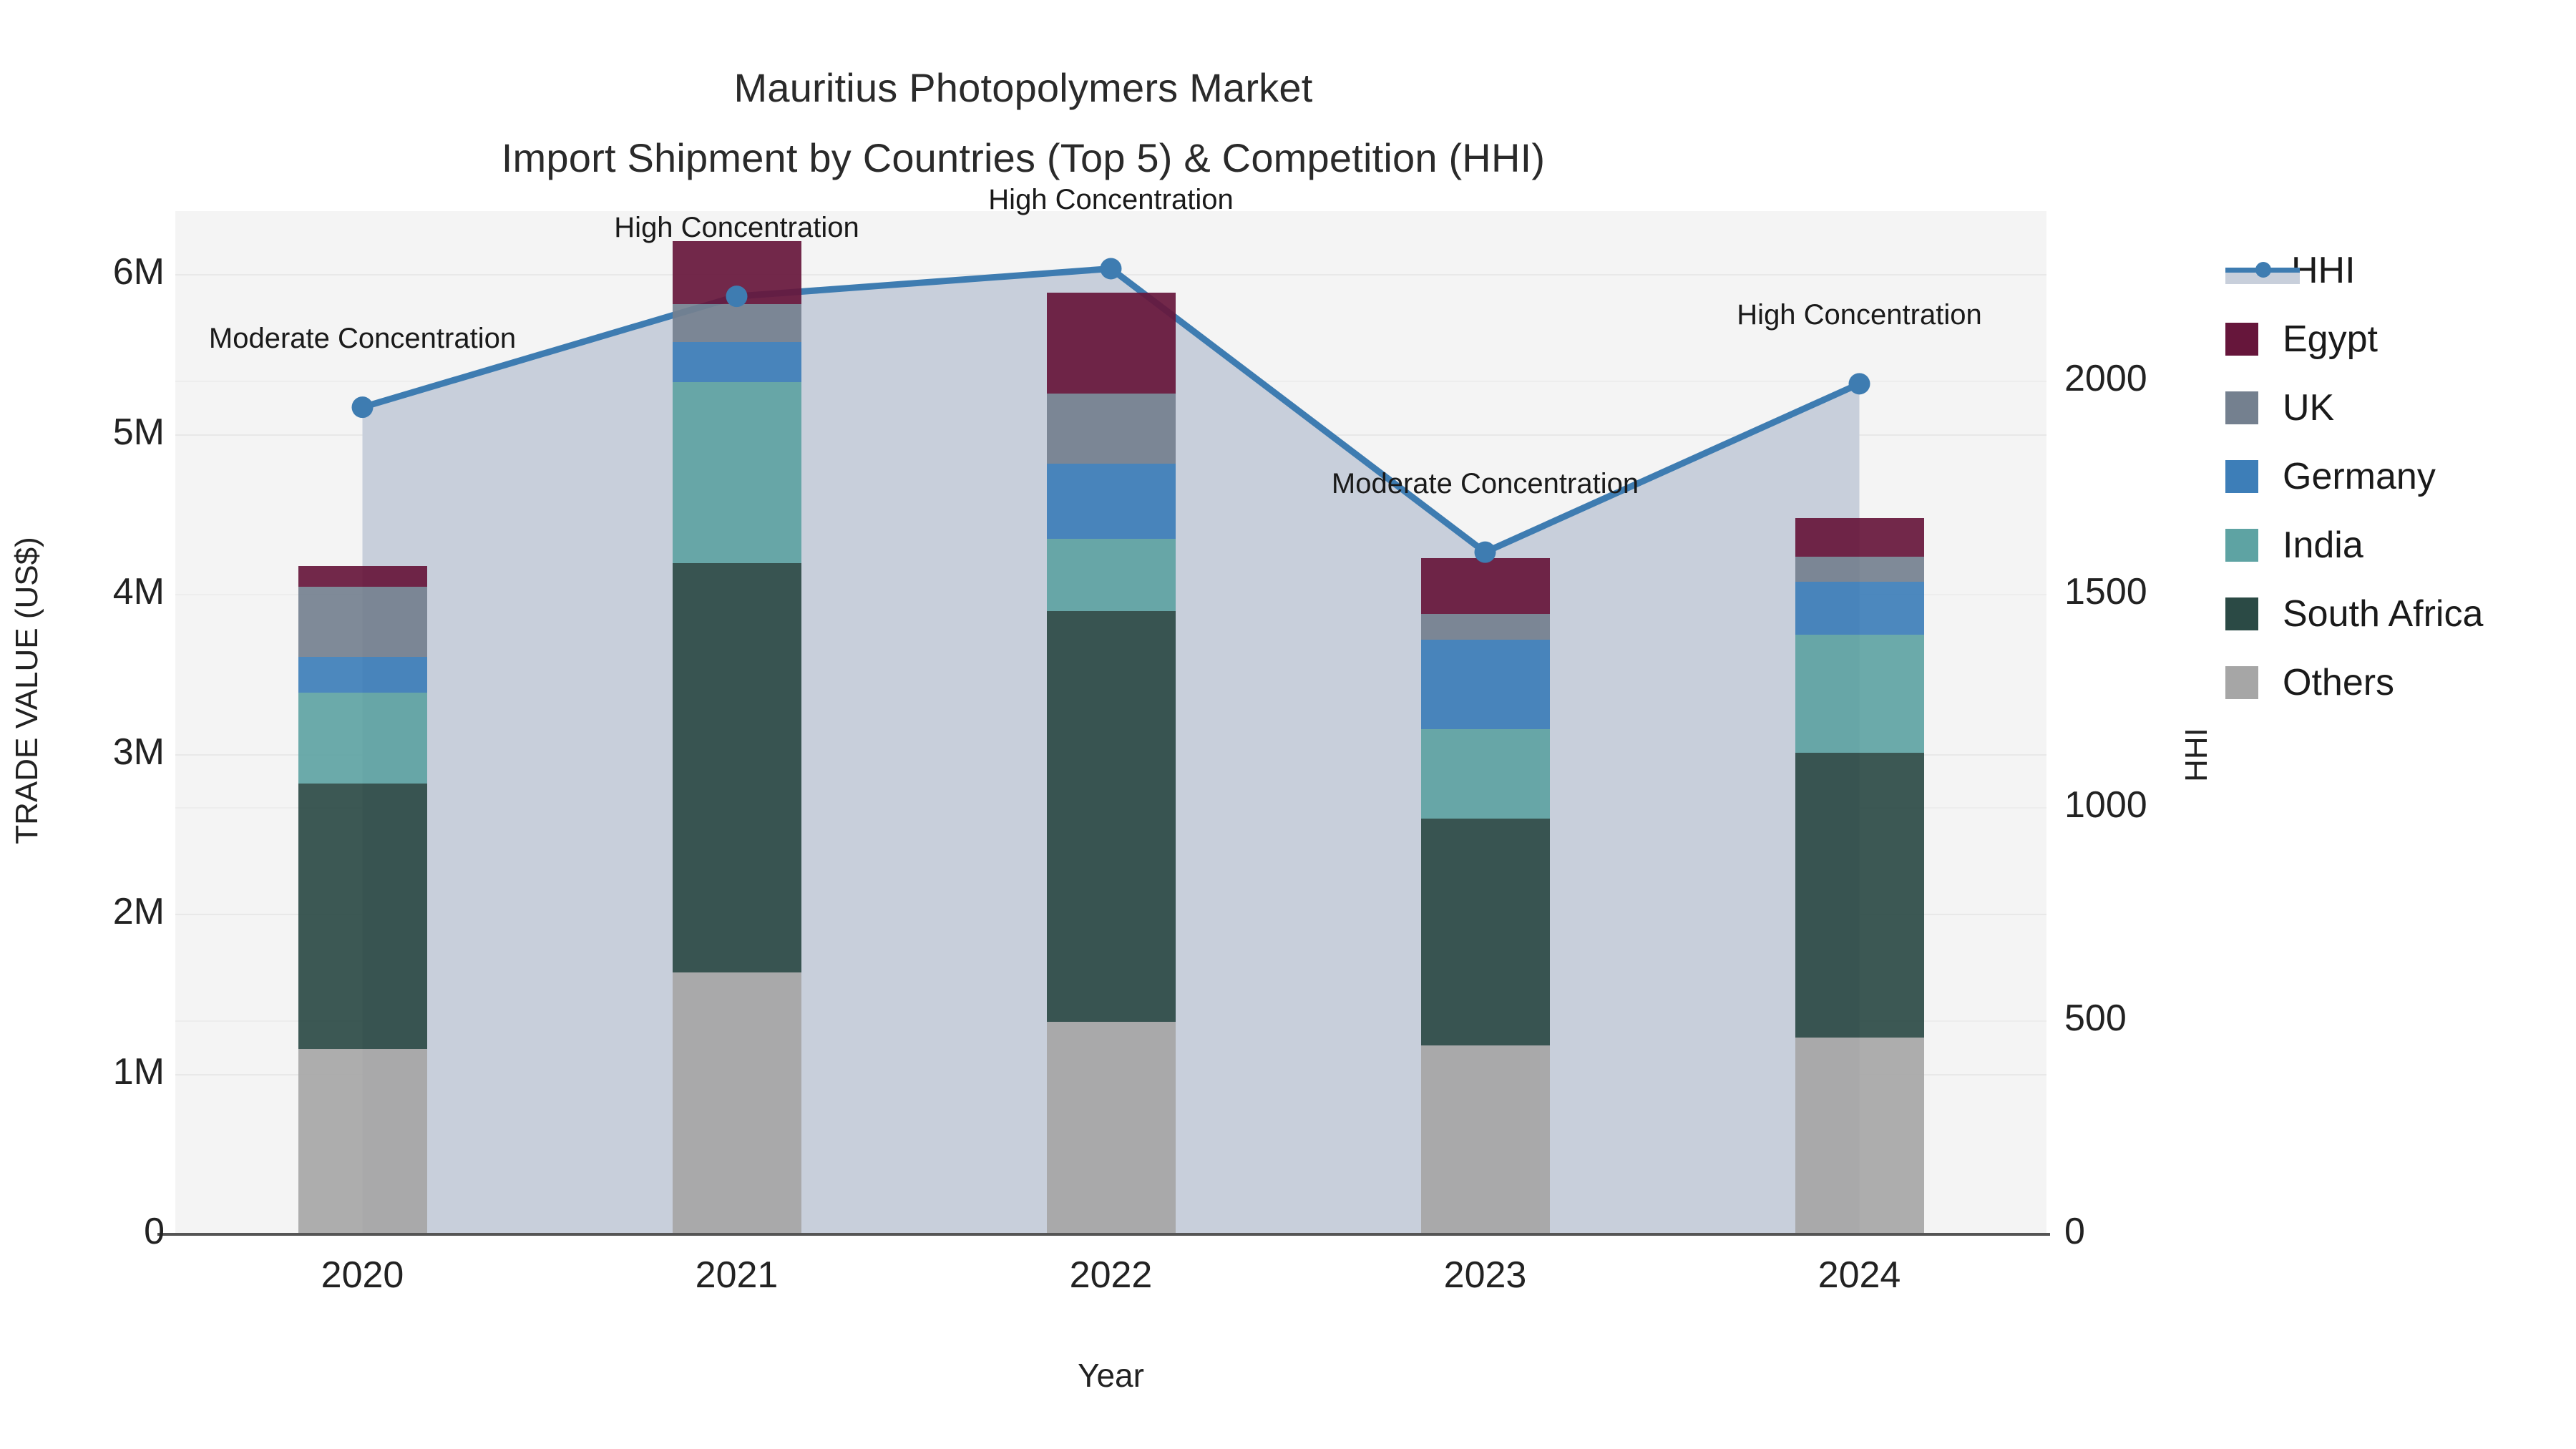  I want to click on y-tick-left-3M: 3M, so click(138, 752).